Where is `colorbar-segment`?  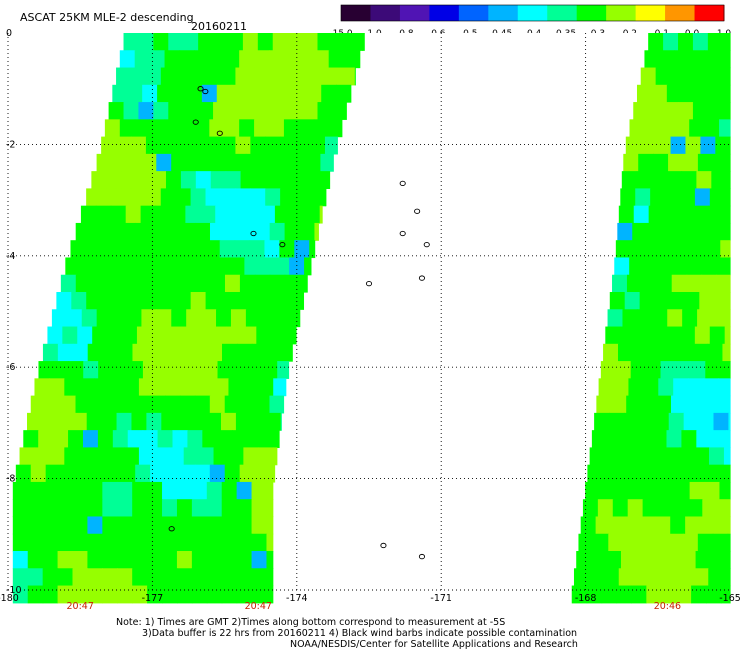
colorbar-segment is located at coordinates (385, 13).